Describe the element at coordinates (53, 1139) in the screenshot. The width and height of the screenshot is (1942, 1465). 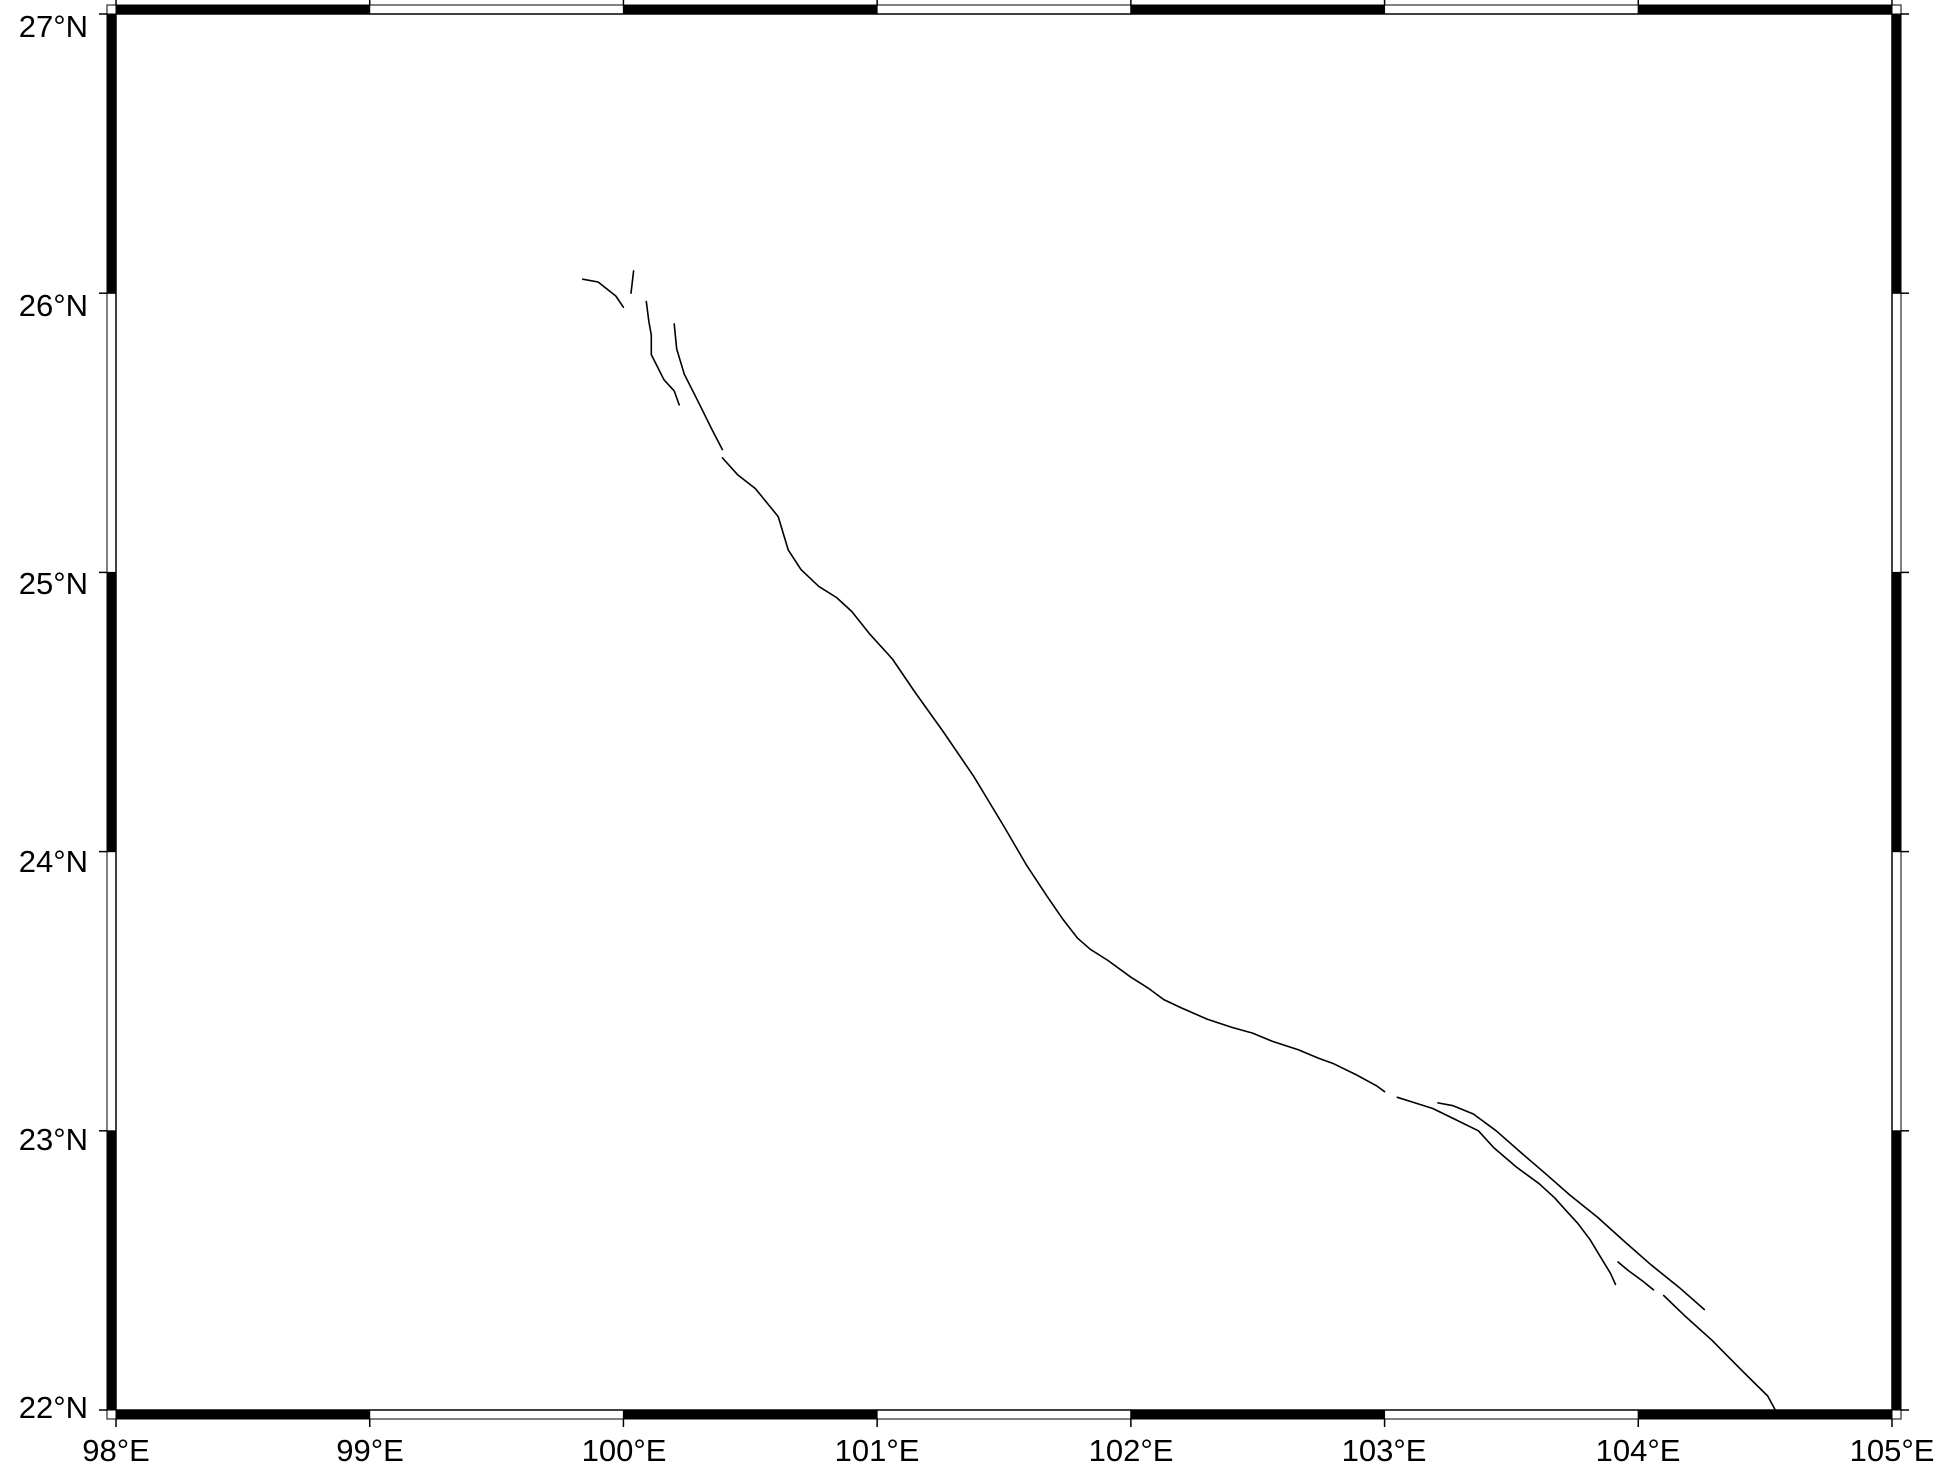
I see `y-tick-label: 23°N` at that location.